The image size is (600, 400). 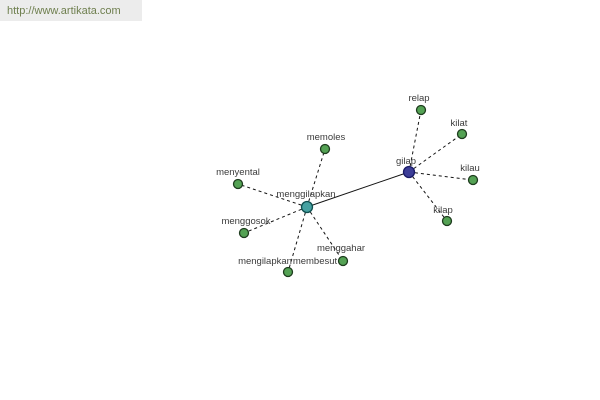 I want to click on node-label-kilat: kilat, so click(x=459, y=123).